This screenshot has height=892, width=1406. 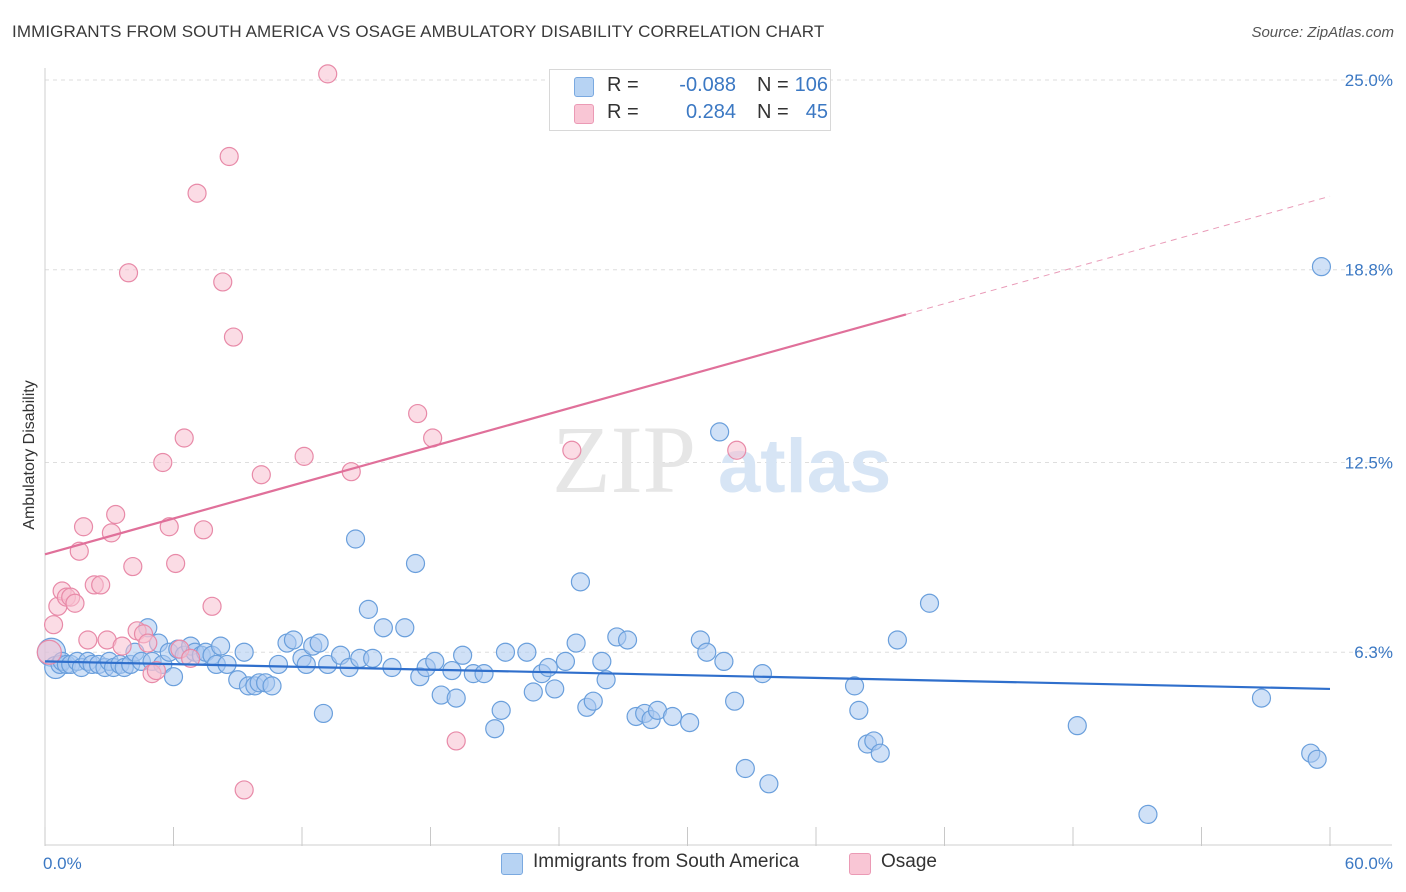 I want to click on legend-n-value: 45, so click(x=816, y=112).